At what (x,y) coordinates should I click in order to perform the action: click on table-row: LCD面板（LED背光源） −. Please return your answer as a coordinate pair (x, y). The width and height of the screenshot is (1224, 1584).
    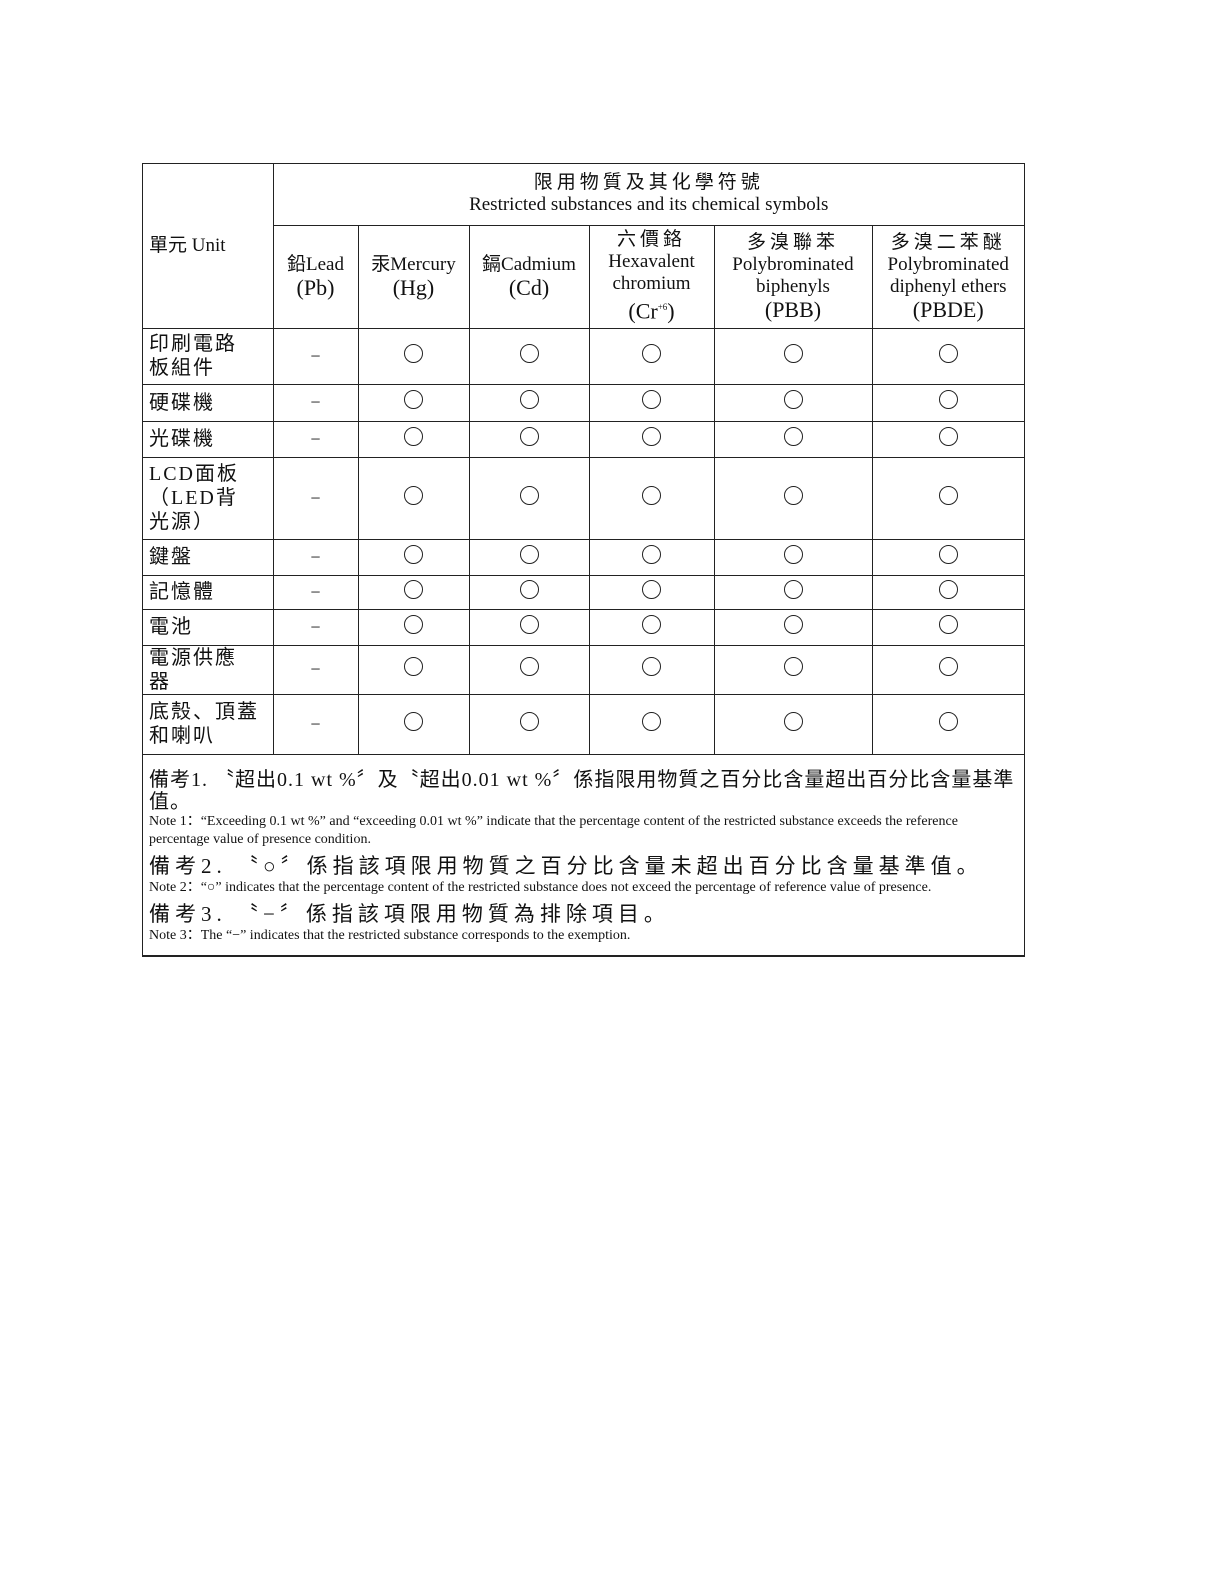
    Looking at the image, I should click on (583, 498).